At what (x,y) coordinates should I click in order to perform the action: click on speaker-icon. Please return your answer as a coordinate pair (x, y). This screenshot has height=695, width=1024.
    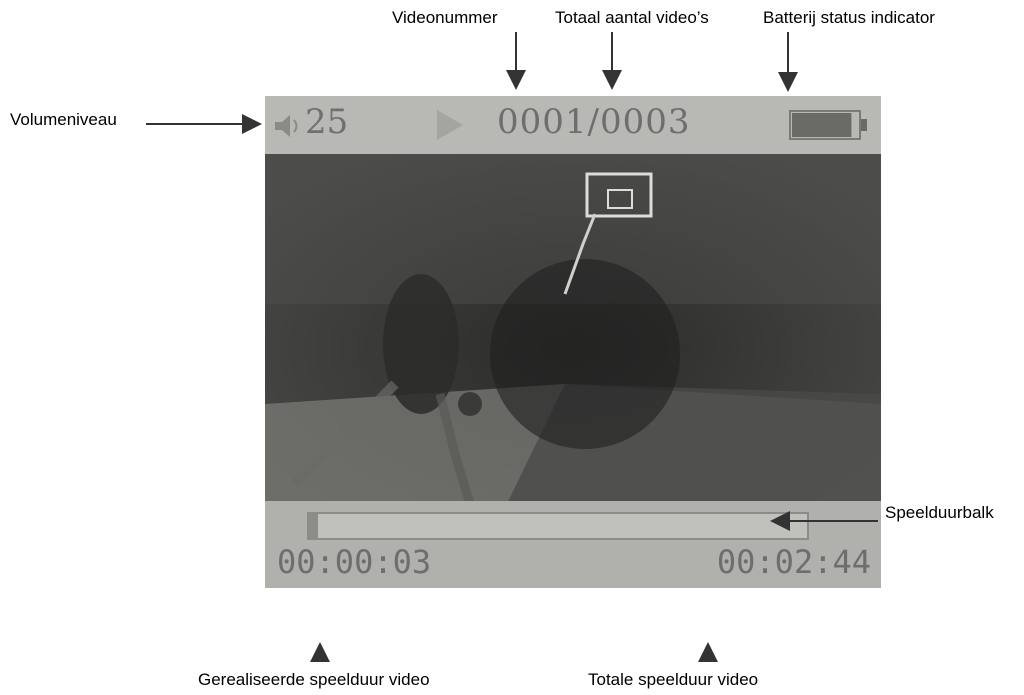
    Looking at the image, I should click on (286, 126).